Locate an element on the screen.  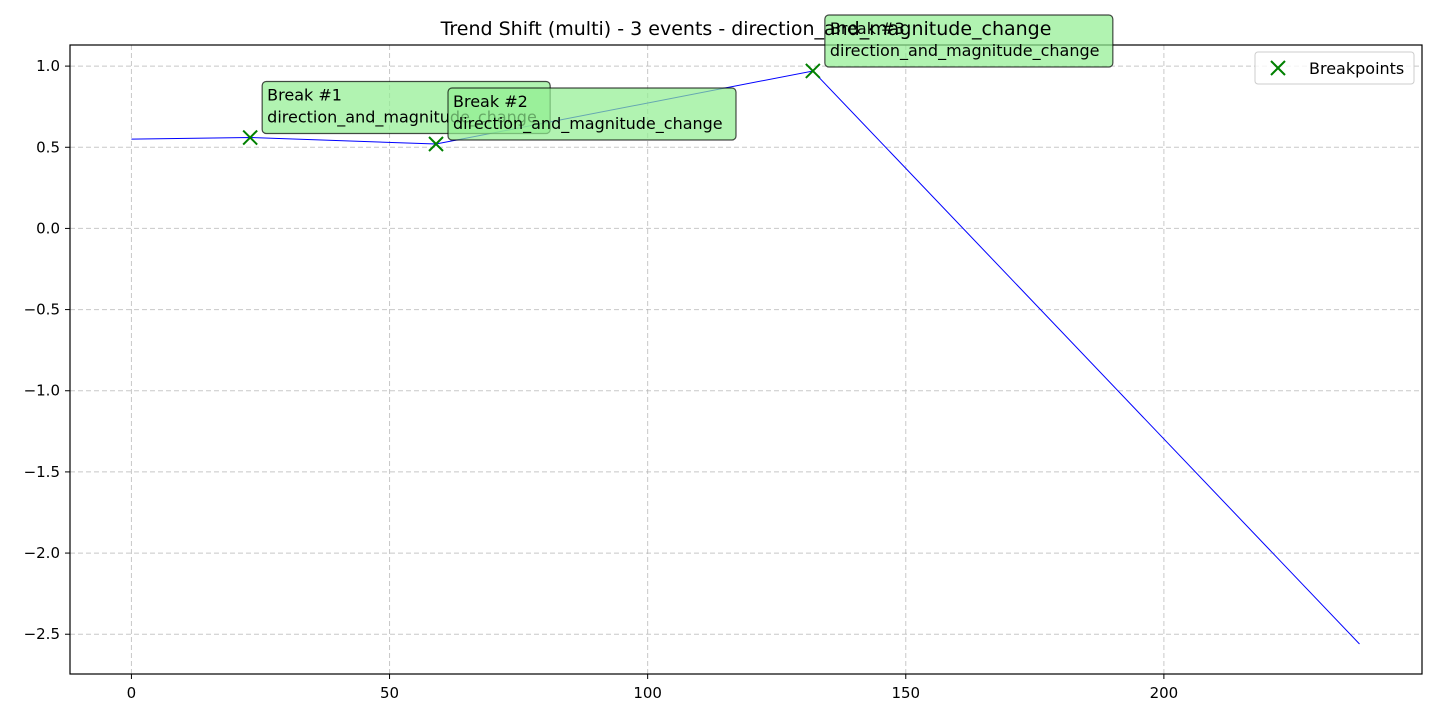
legend: Breakpoints is located at coordinates (1334, 68).